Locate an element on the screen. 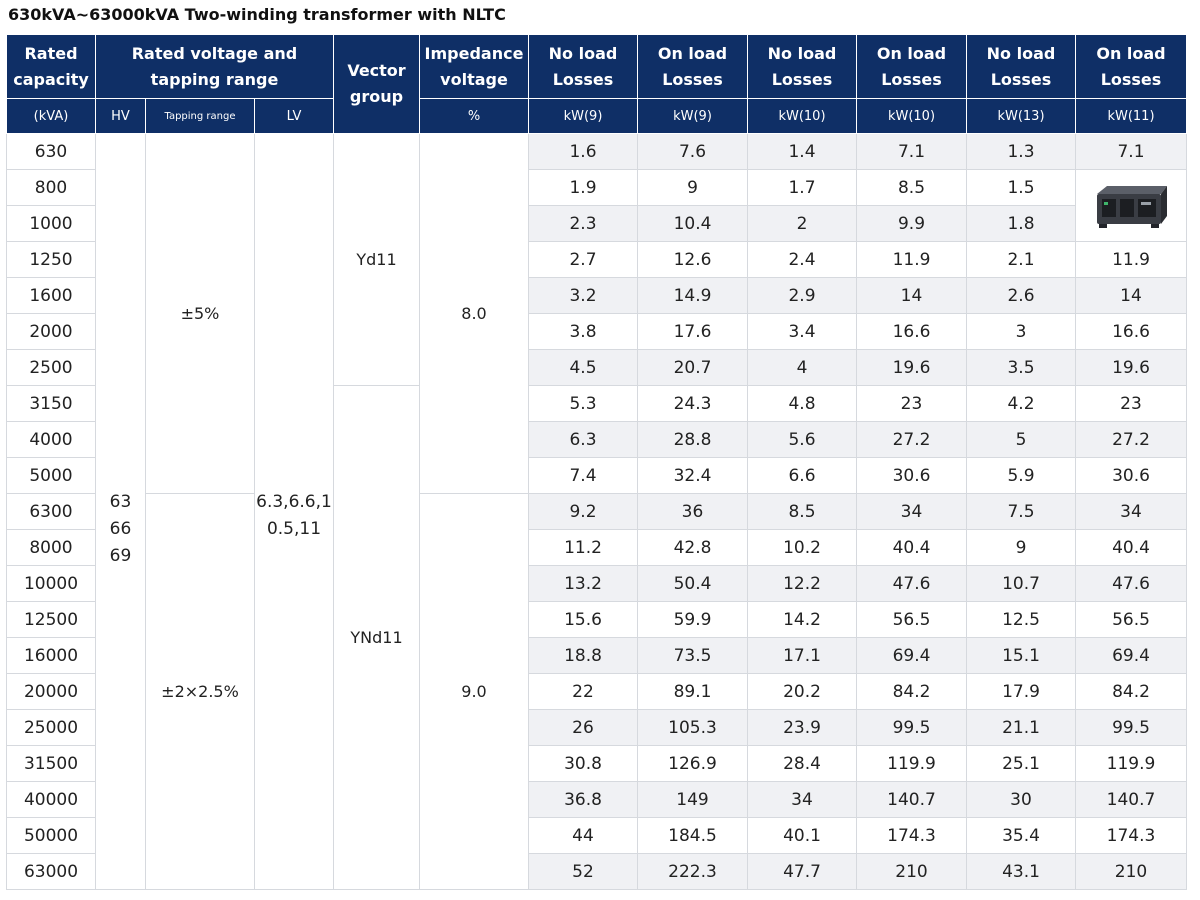  on-load-kw9-cell: 7.6 is located at coordinates (692, 151).